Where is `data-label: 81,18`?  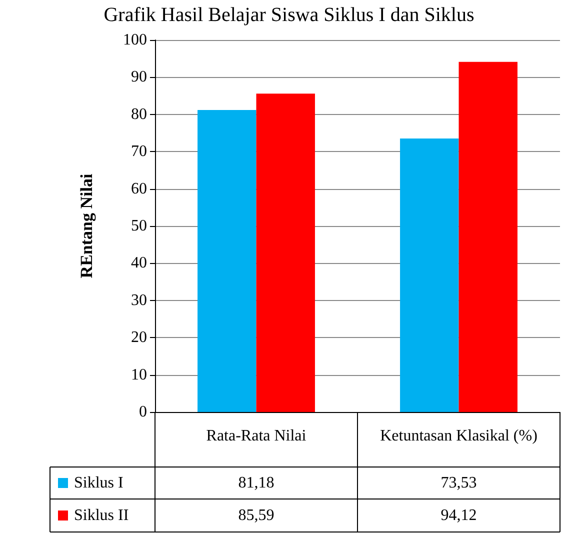 data-label: 81,18 is located at coordinates (256, 483).